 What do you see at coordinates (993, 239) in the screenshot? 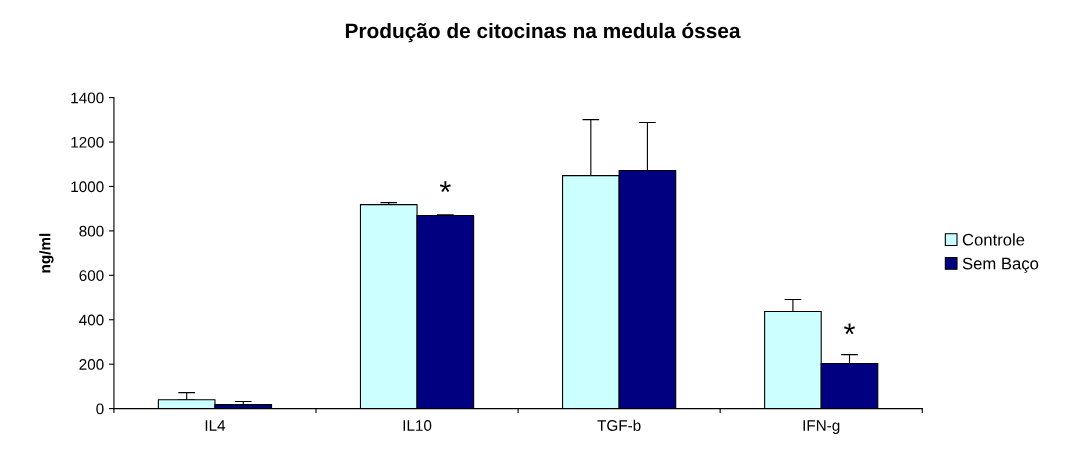
I see `legend-label: Controle` at bounding box center [993, 239].